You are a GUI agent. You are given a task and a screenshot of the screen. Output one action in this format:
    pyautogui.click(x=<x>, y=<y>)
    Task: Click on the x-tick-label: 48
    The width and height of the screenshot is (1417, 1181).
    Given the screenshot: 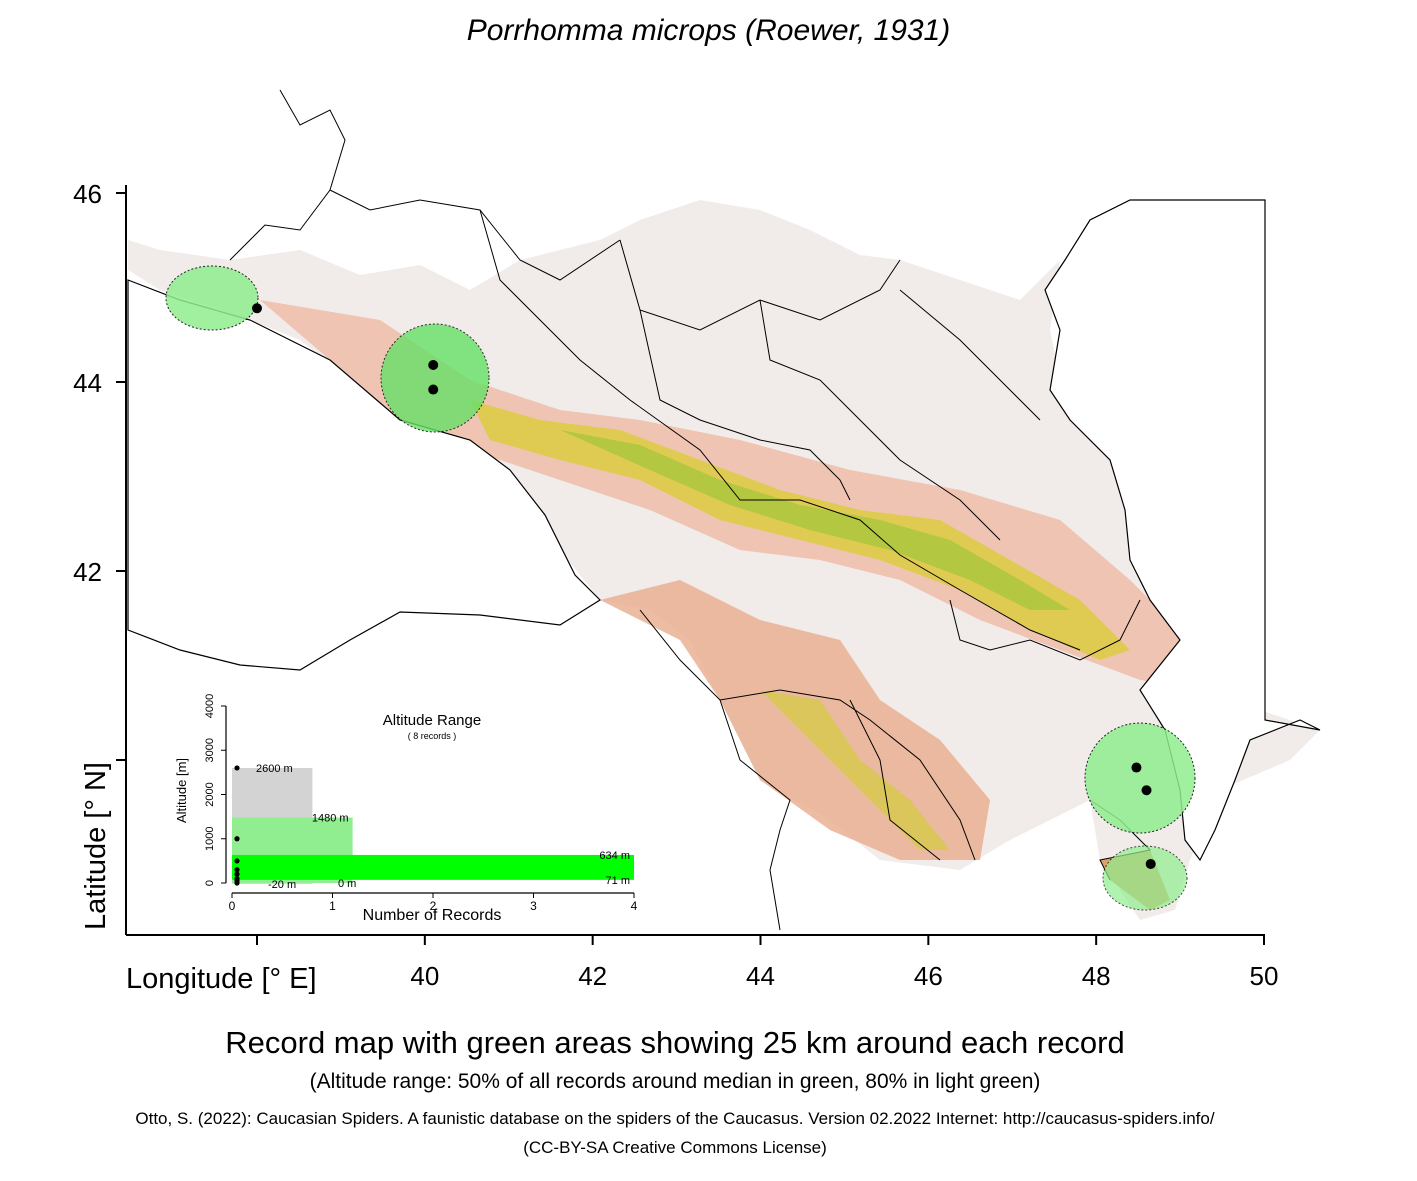 What is the action you would take?
    pyautogui.click(x=1096, y=976)
    